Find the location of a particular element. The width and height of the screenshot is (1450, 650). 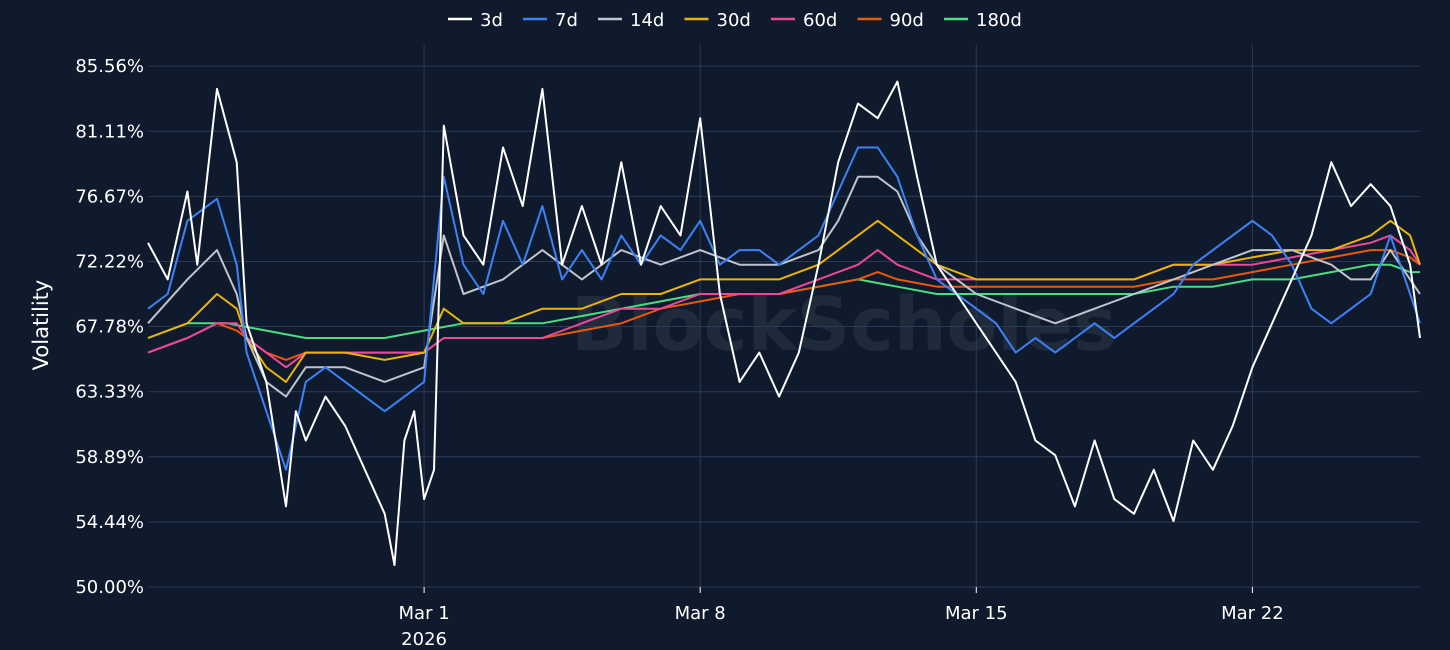

legend-label: 60d is located at coordinates (820, 20).